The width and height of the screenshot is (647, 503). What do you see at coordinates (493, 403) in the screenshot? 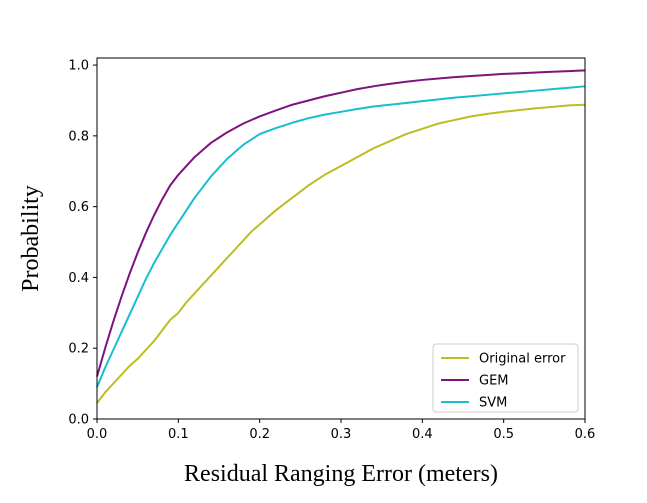
I see `legend-label: SVM` at bounding box center [493, 403].